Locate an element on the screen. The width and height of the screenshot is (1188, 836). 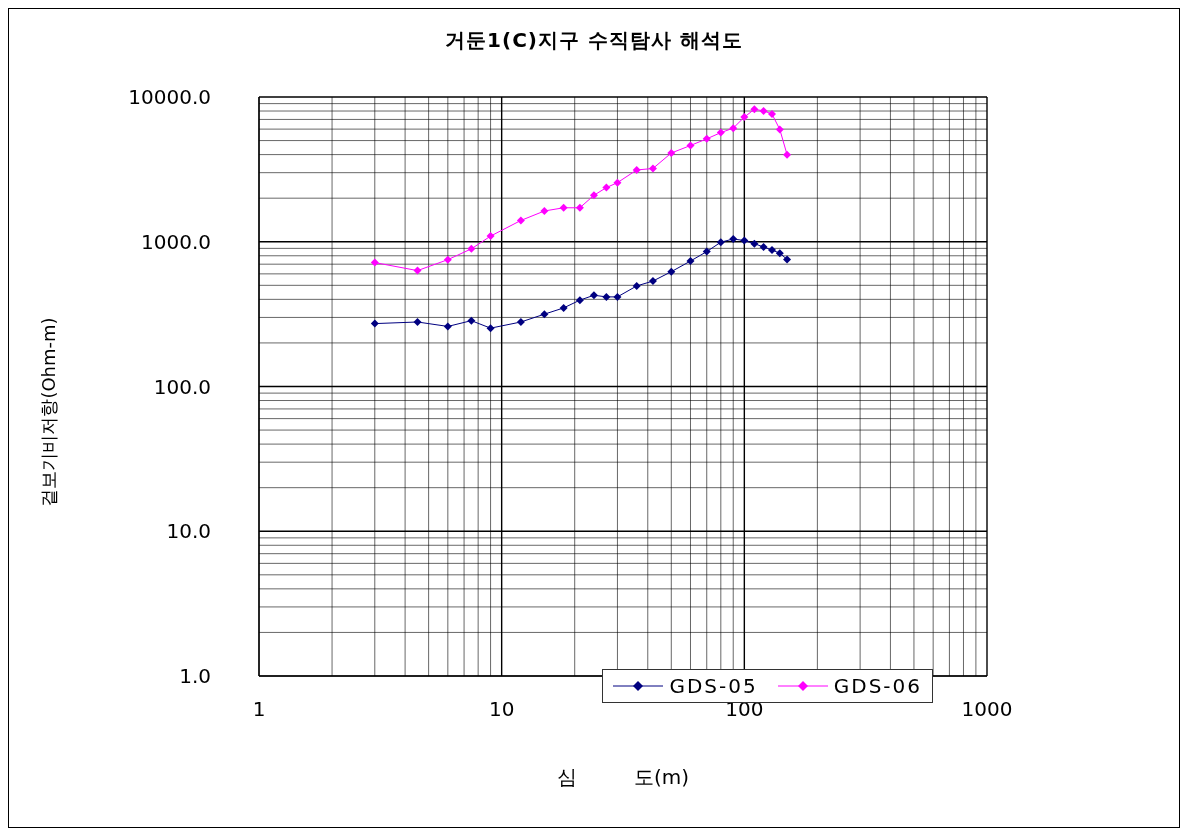
x-axis-title: 심 도(m) is located at coordinates (623, 777).